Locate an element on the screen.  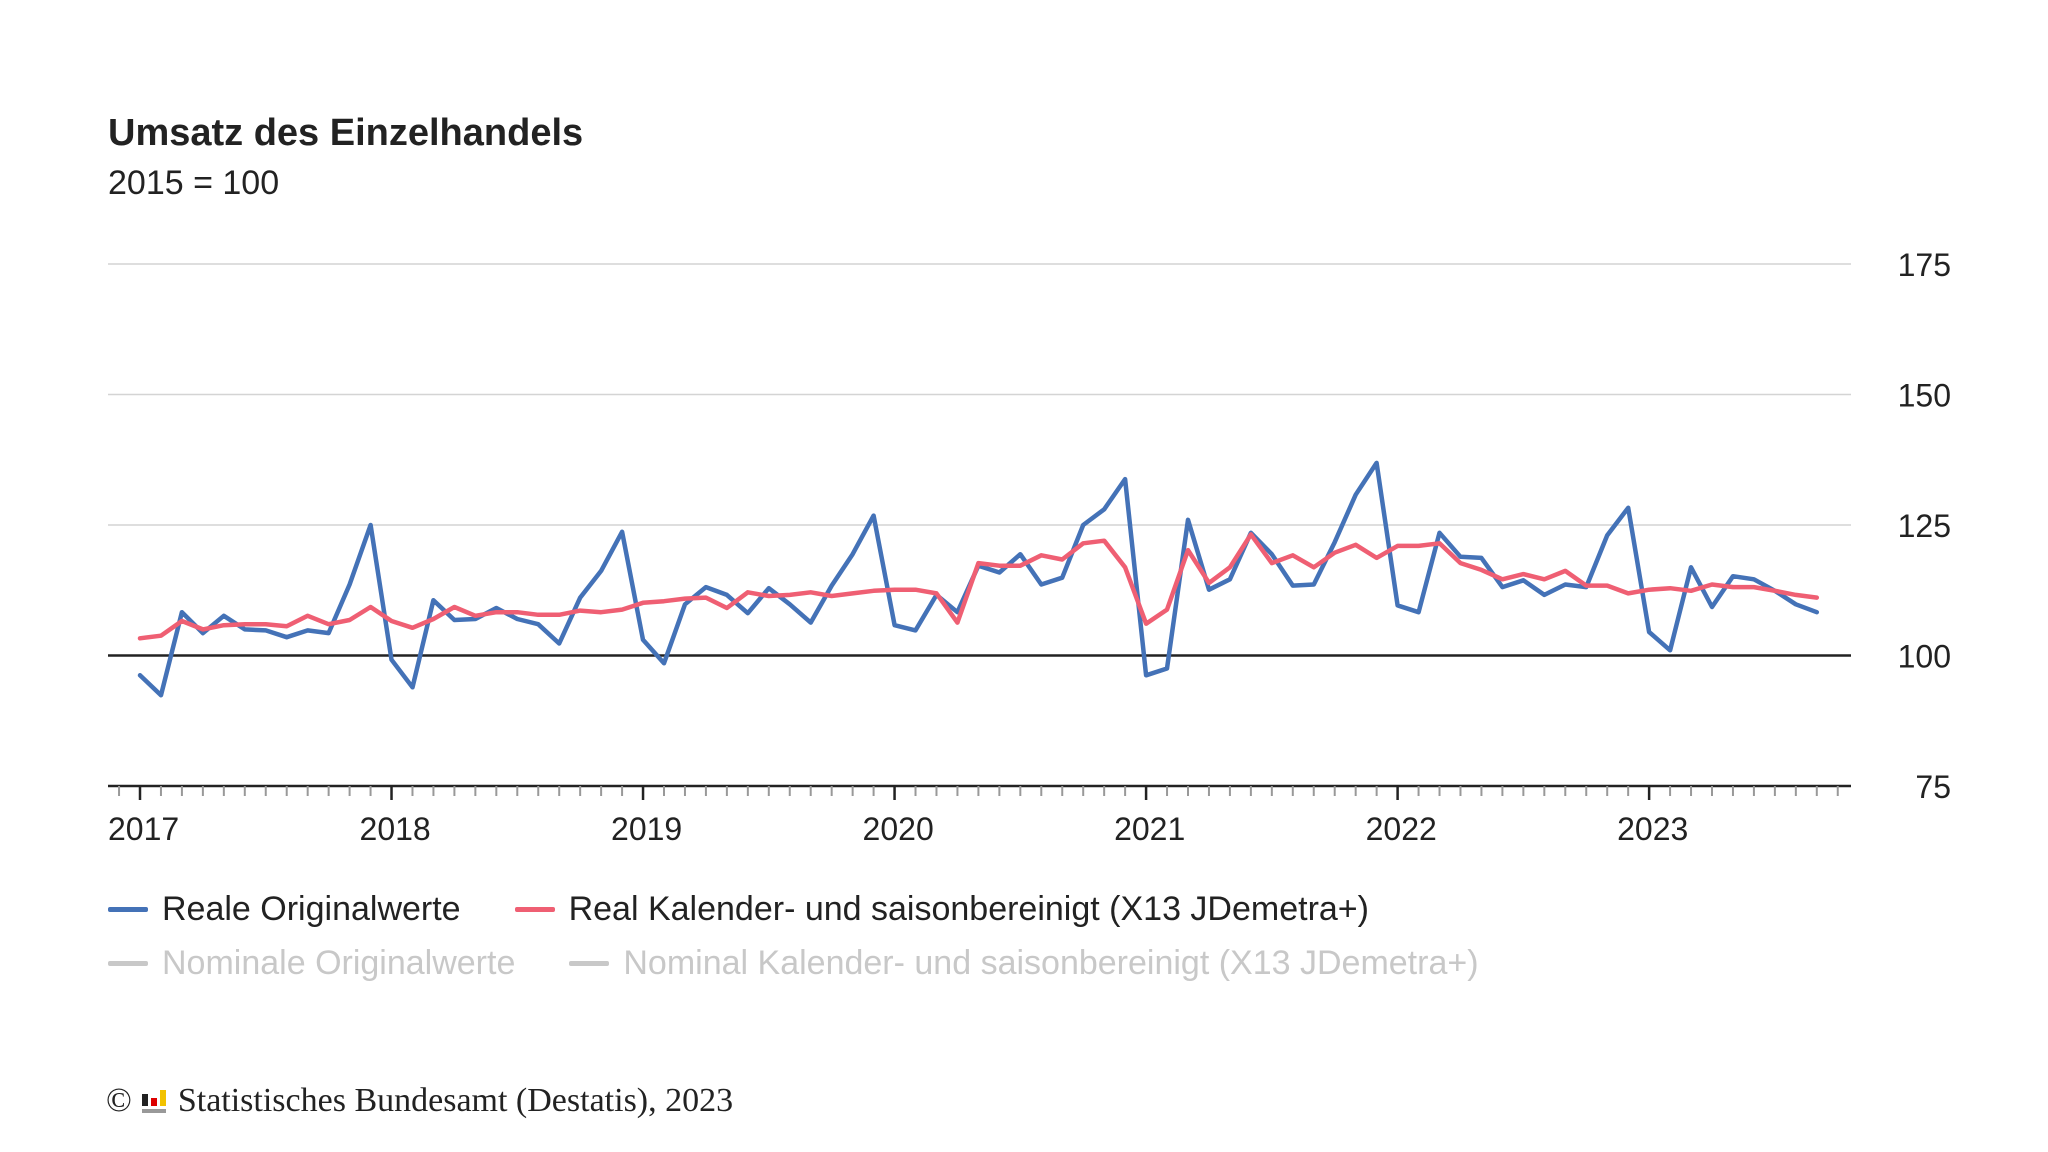
copyright-symbol: © is located at coordinates (119, 1100).